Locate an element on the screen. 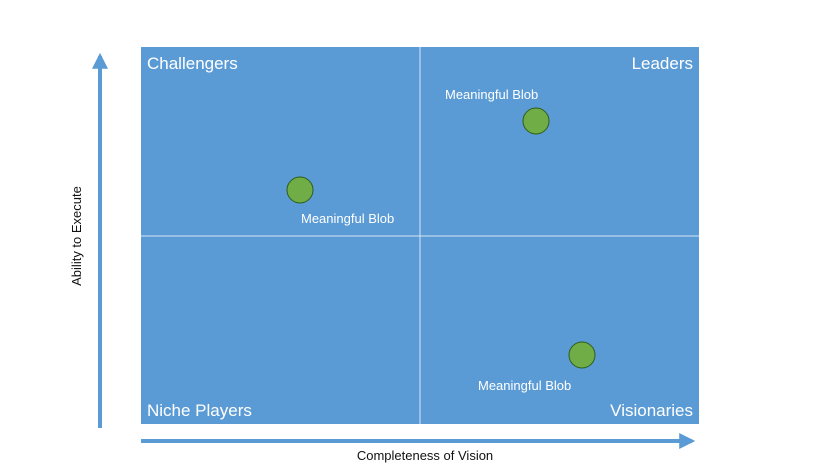 The image size is (840, 472). quadrant-label-leaders: Leaders is located at coordinates (662, 63).